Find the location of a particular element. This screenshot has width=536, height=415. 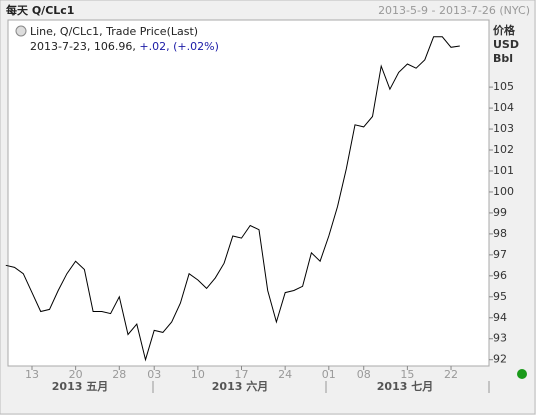

x-tick-label: 03 is located at coordinates (154, 374).